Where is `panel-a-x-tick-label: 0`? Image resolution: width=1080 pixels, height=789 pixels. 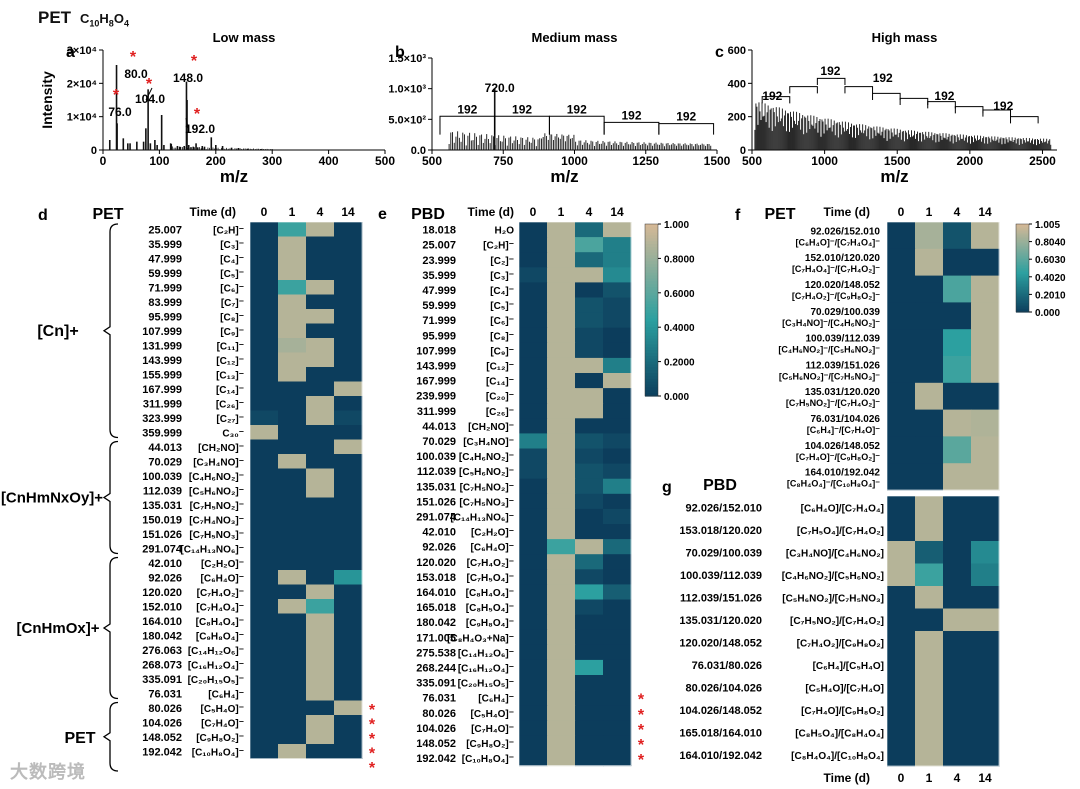 panel-a-x-tick-label: 0 is located at coordinates (103, 161).